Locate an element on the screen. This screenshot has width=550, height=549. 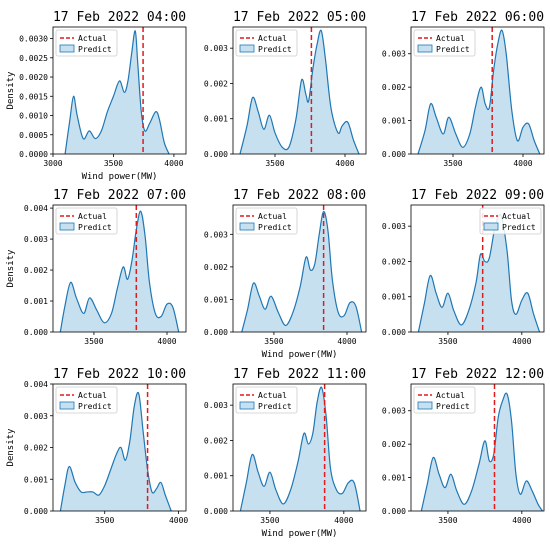
subplot-title: 17 Feb 2022 09:00 is located at coordinates (477, 195).